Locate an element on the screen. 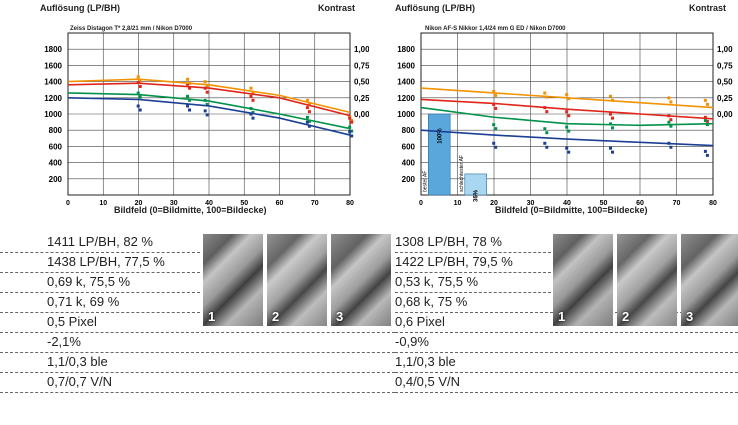 The width and height of the screenshot is (738, 425). row-value: 0,4/0,5 V/N is located at coordinates (428, 381).